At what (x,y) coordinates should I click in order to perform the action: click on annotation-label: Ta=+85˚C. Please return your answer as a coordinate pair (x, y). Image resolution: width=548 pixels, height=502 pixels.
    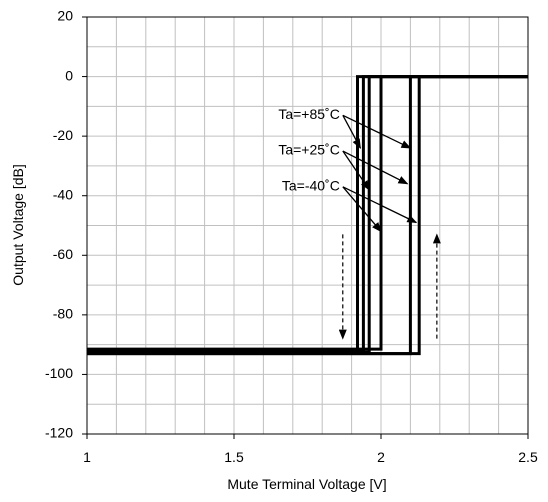
    Looking at the image, I should click on (308, 114).